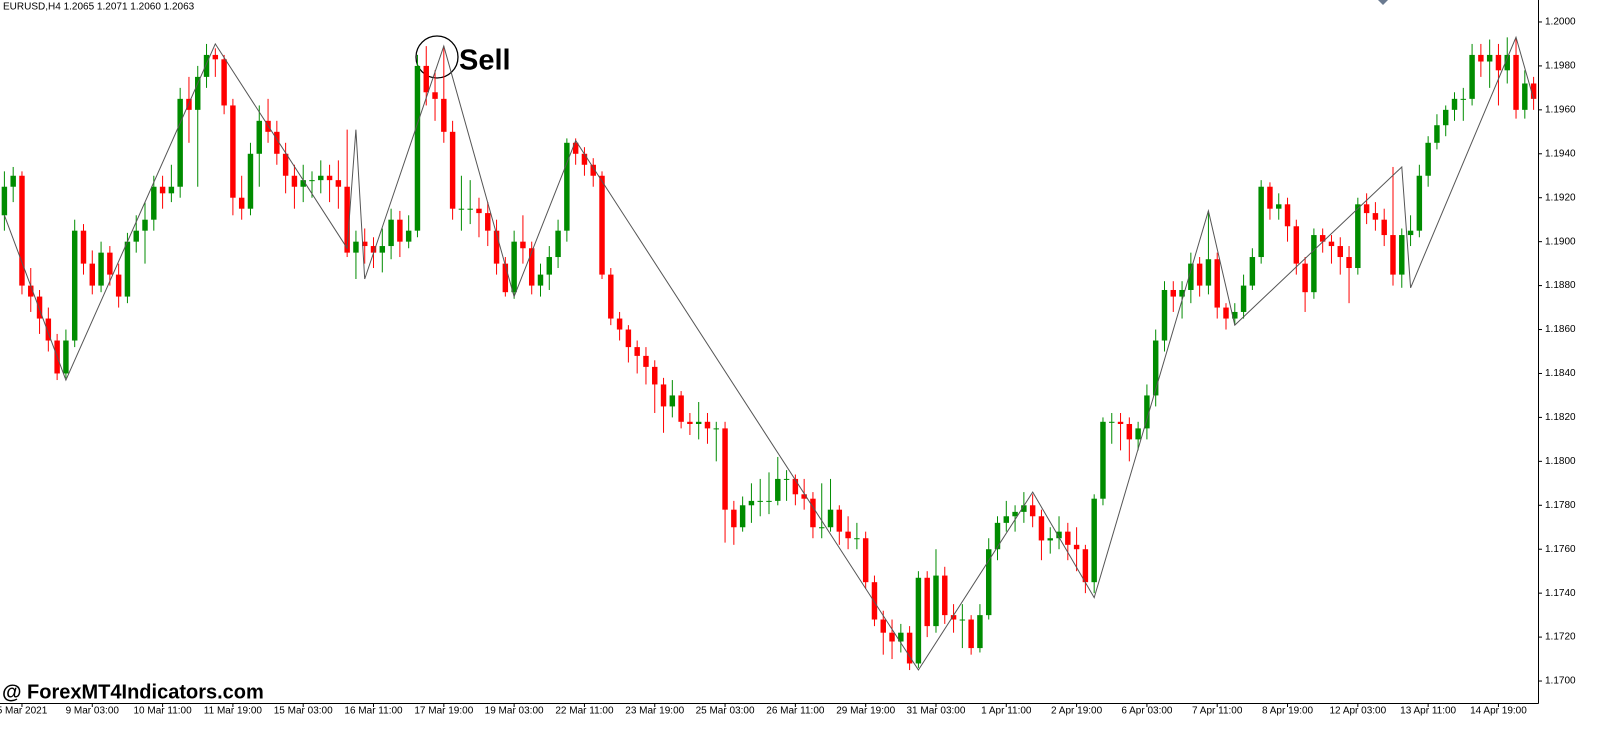 The width and height of the screenshot is (1600, 739). What do you see at coordinates (133, 692) in the screenshot?
I see `watermark: @ ForexMT4Indicators.com` at bounding box center [133, 692].